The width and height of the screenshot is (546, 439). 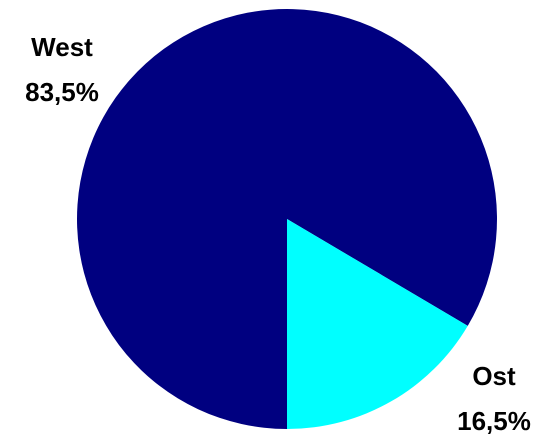 What do you see at coordinates (494, 421) in the screenshot?
I see `label-ost-percent: 16,5%` at bounding box center [494, 421].